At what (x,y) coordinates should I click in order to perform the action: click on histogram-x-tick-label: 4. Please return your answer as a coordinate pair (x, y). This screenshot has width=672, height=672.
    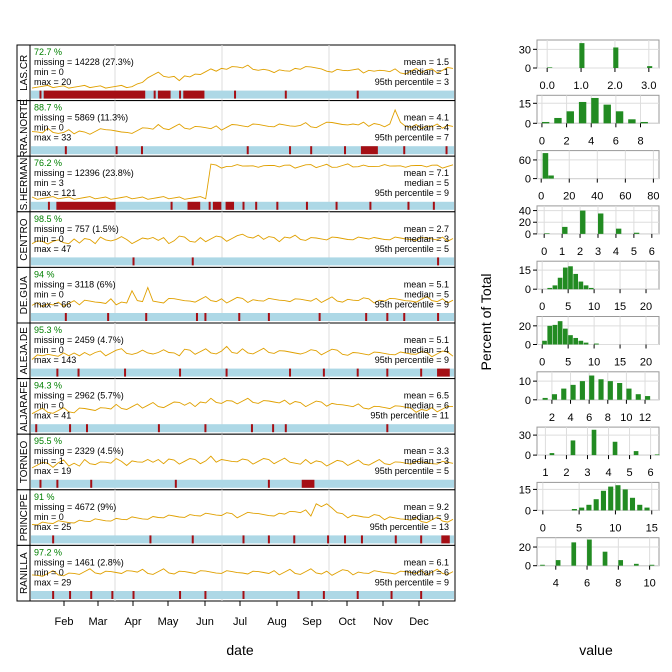
    Looking at the image, I should click on (608, 473).